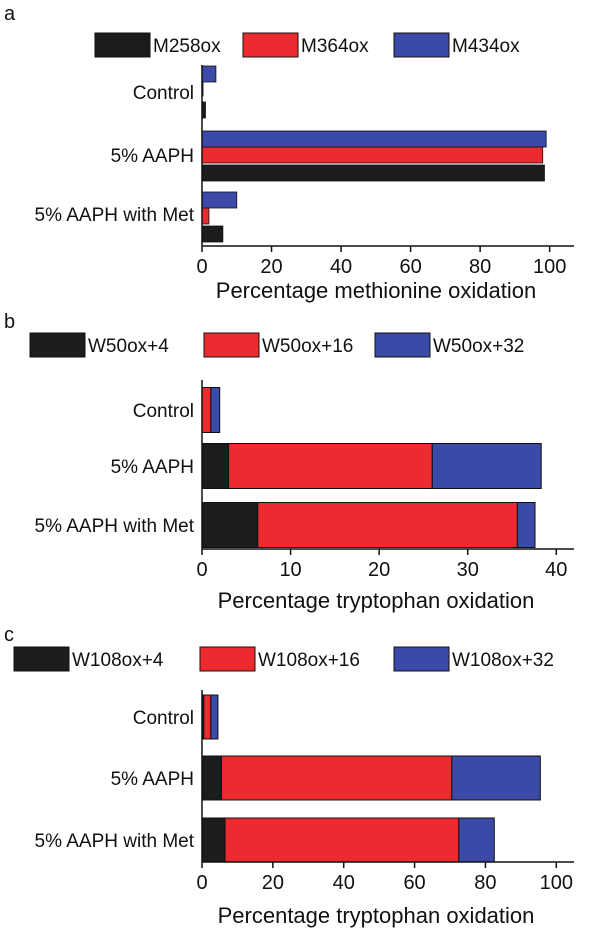  What do you see at coordinates (118, 660) in the screenshot?
I see `legend-label: W108ox+4` at bounding box center [118, 660].